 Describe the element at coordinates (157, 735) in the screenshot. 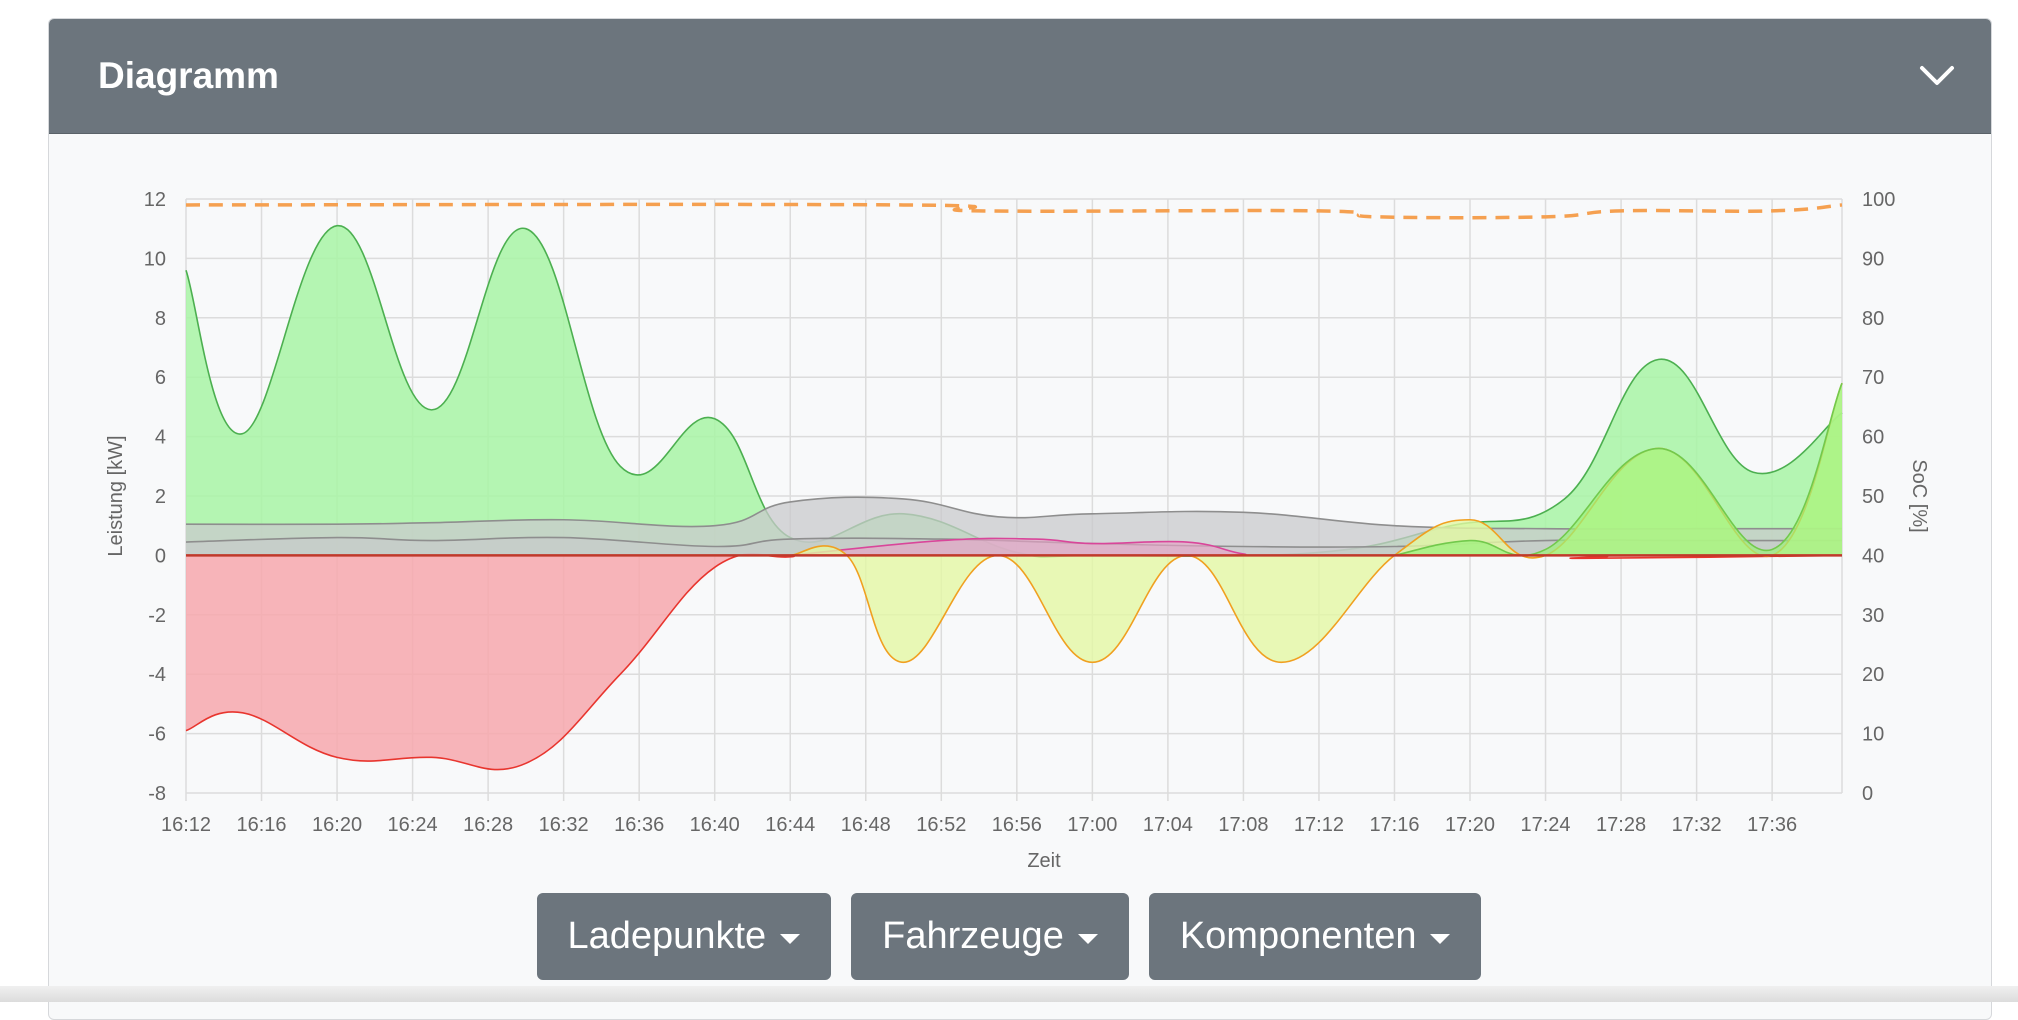

I see `y-tick-label: -6` at that location.